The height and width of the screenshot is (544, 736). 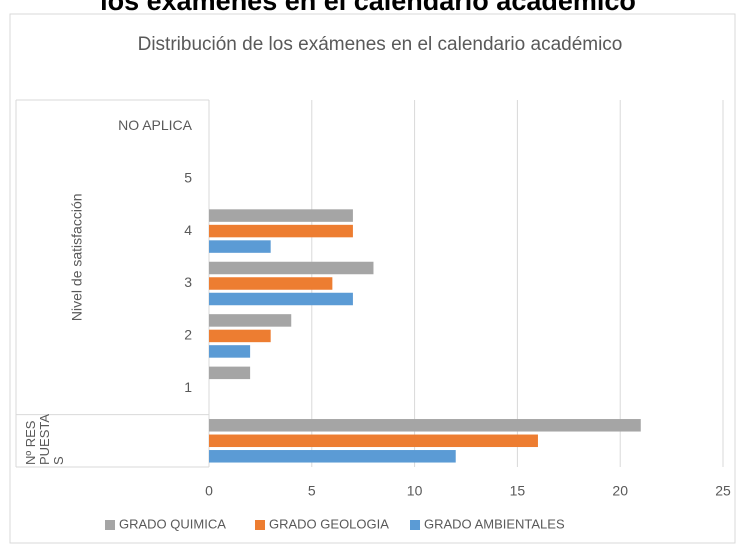 I want to click on legend-label: GRADO QUIMICA, so click(x=172, y=523).